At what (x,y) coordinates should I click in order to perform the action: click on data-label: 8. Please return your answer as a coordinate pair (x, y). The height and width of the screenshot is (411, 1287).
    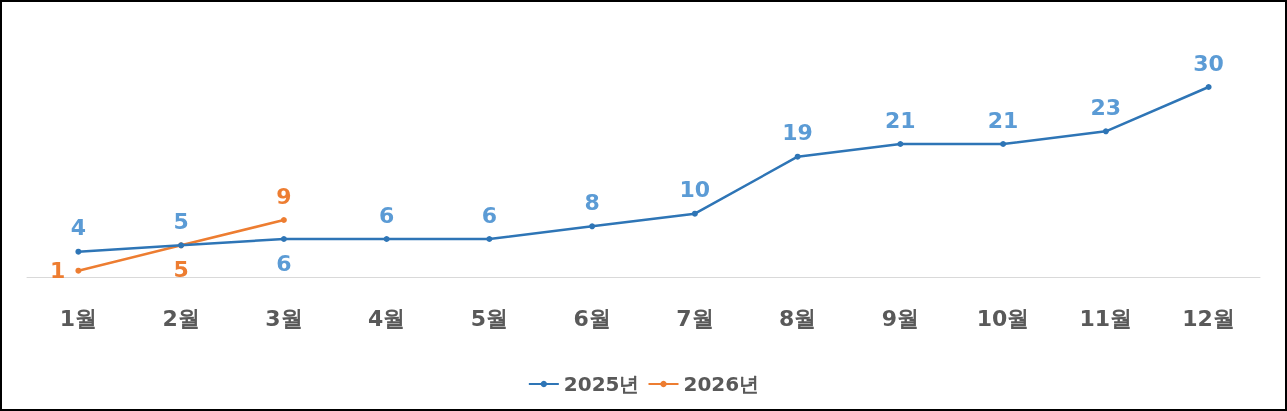
    Looking at the image, I should click on (592, 202).